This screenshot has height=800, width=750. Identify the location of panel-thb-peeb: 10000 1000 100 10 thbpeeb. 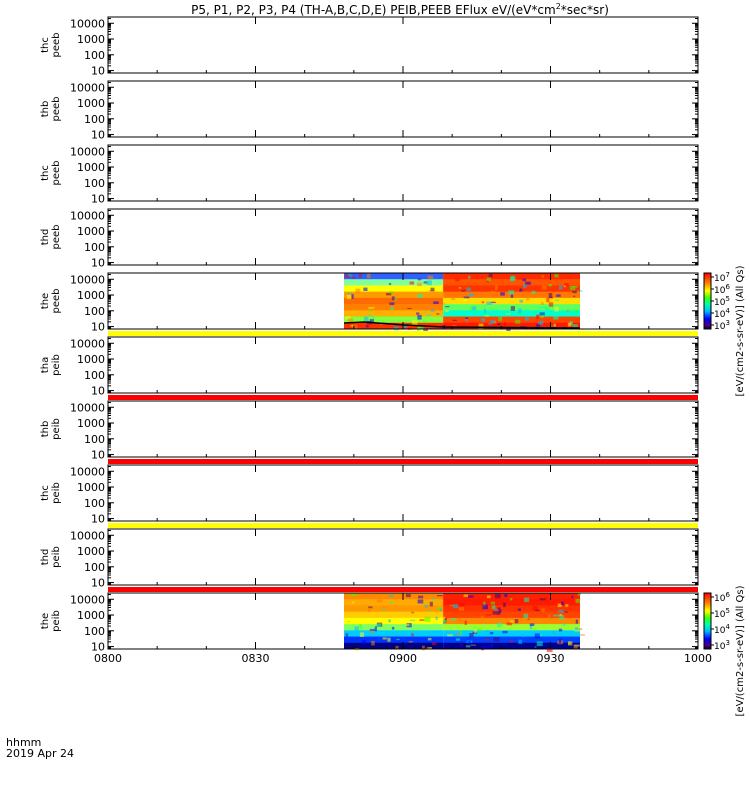
(369, 111).